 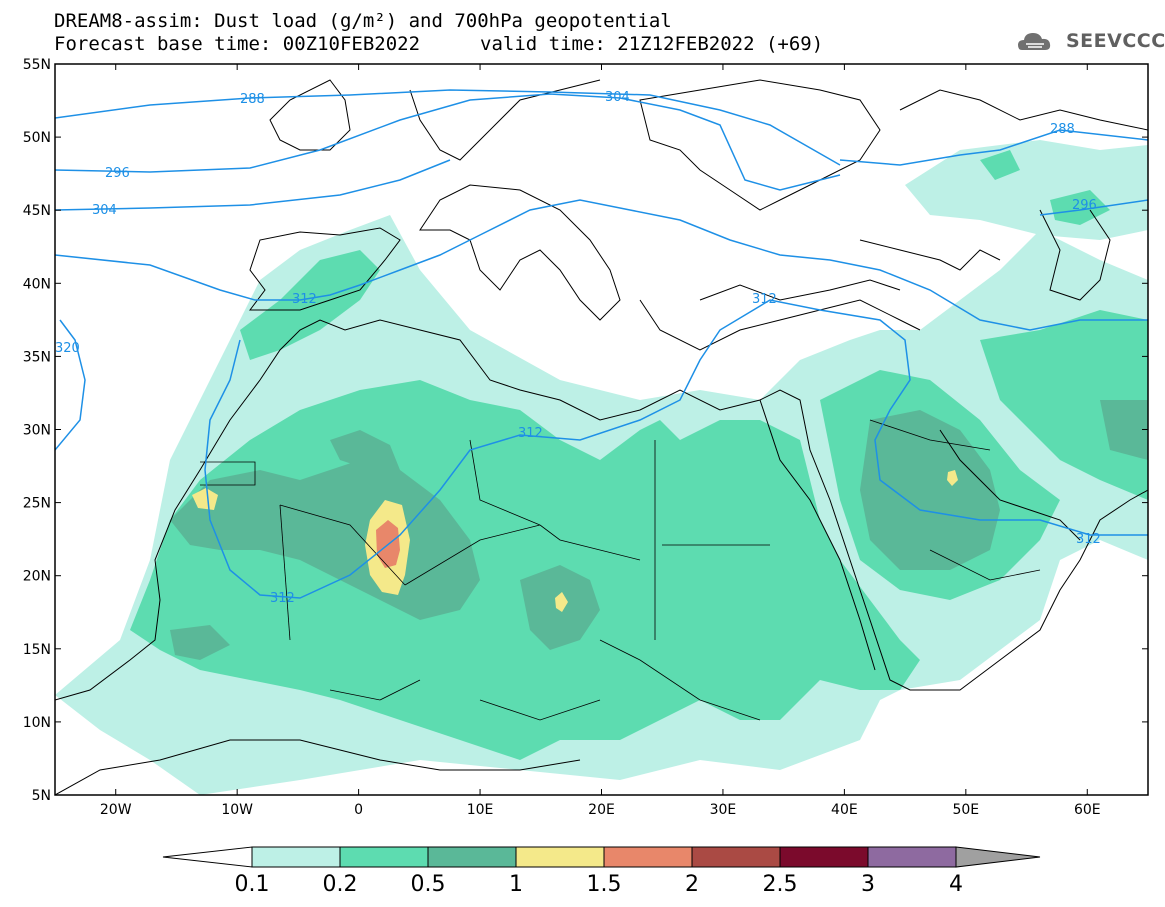 I want to click on contour-label: 320, so click(x=67, y=348).